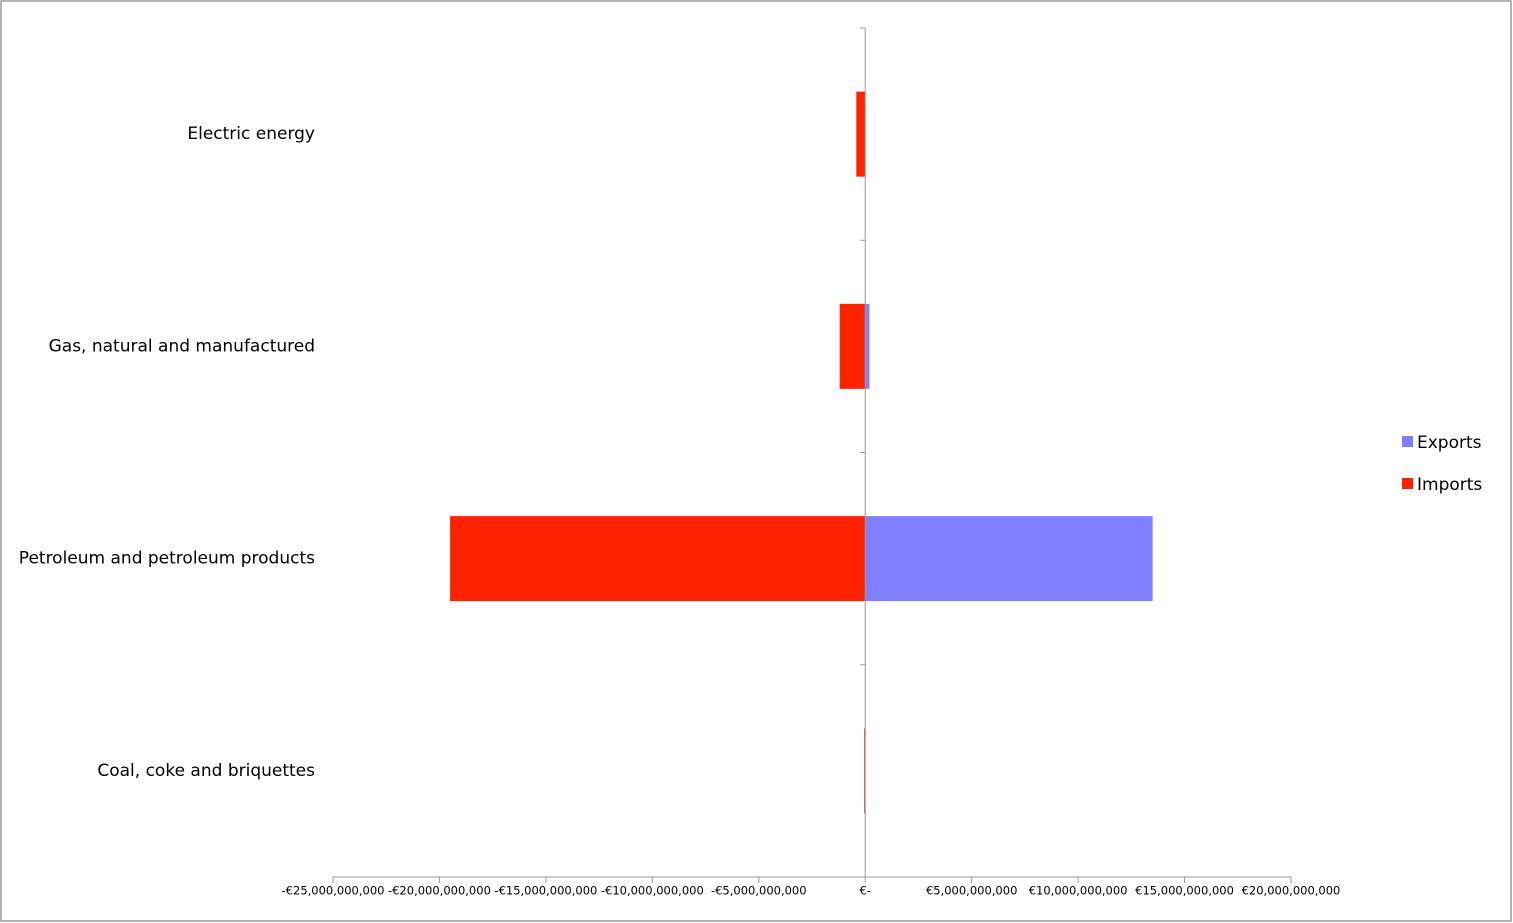  Describe the element at coordinates (206, 771) in the screenshot. I see `y-tick-label: Coal, coke and briquettes` at that location.